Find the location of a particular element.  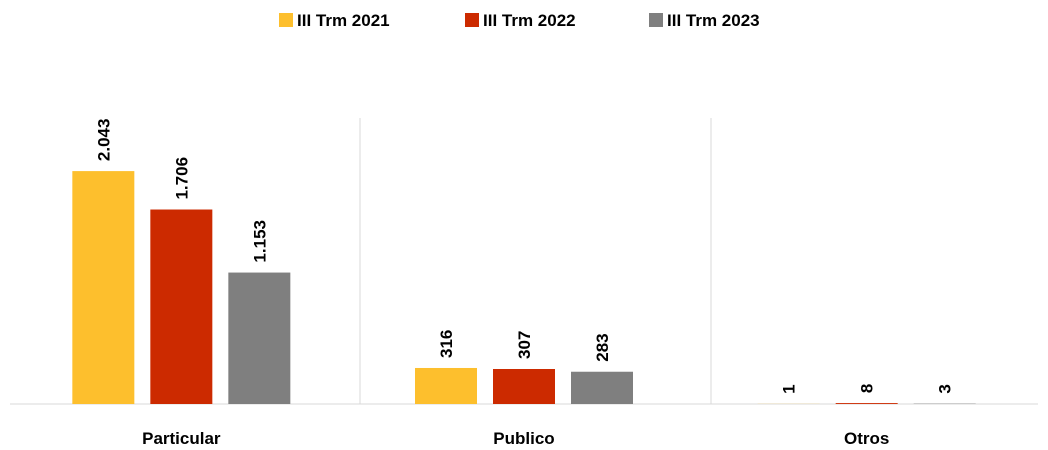

data-label: 8 is located at coordinates (867, 388).